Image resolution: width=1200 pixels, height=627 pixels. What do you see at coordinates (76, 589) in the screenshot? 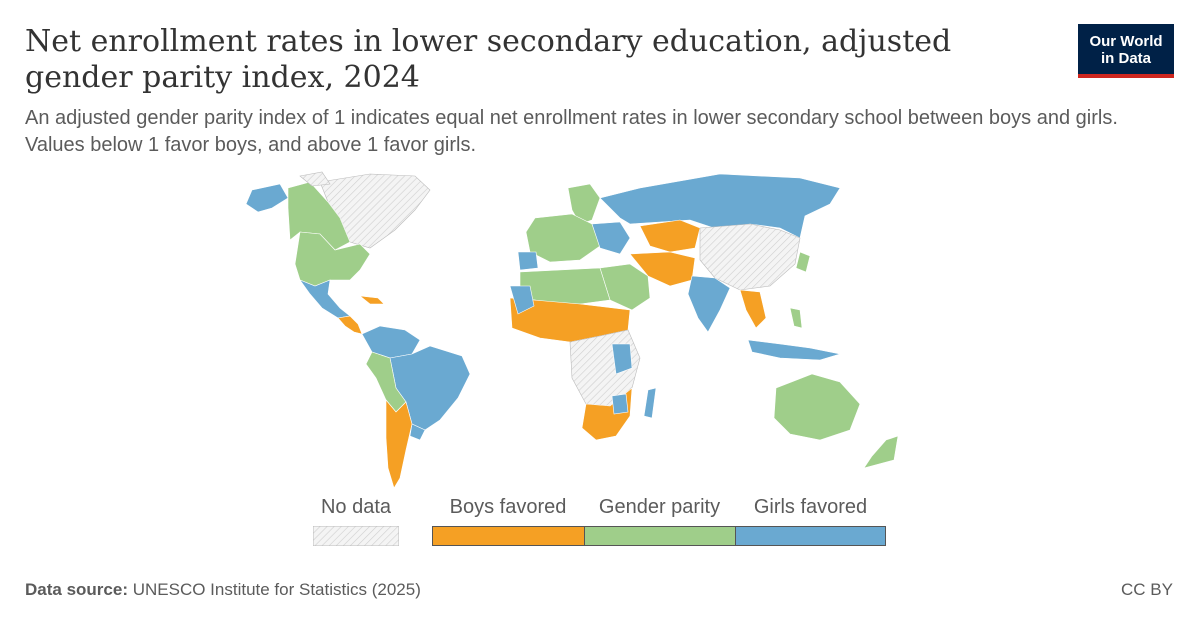
I see `data-source-label: Data source:` at bounding box center [76, 589].